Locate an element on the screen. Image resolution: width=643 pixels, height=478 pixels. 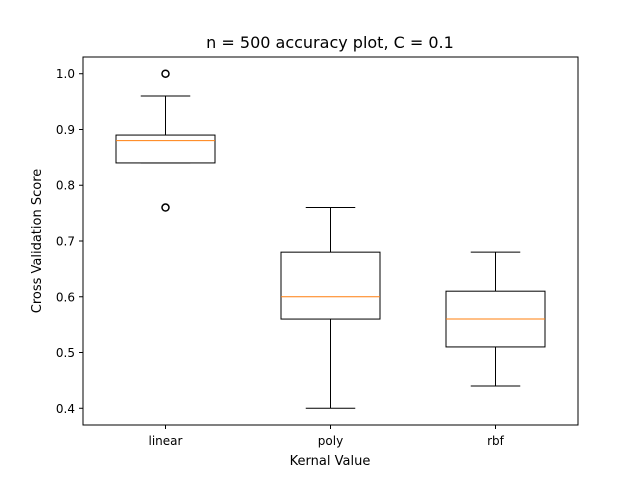
x-tick-label-linear: linear is located at coordinates (166, 441).